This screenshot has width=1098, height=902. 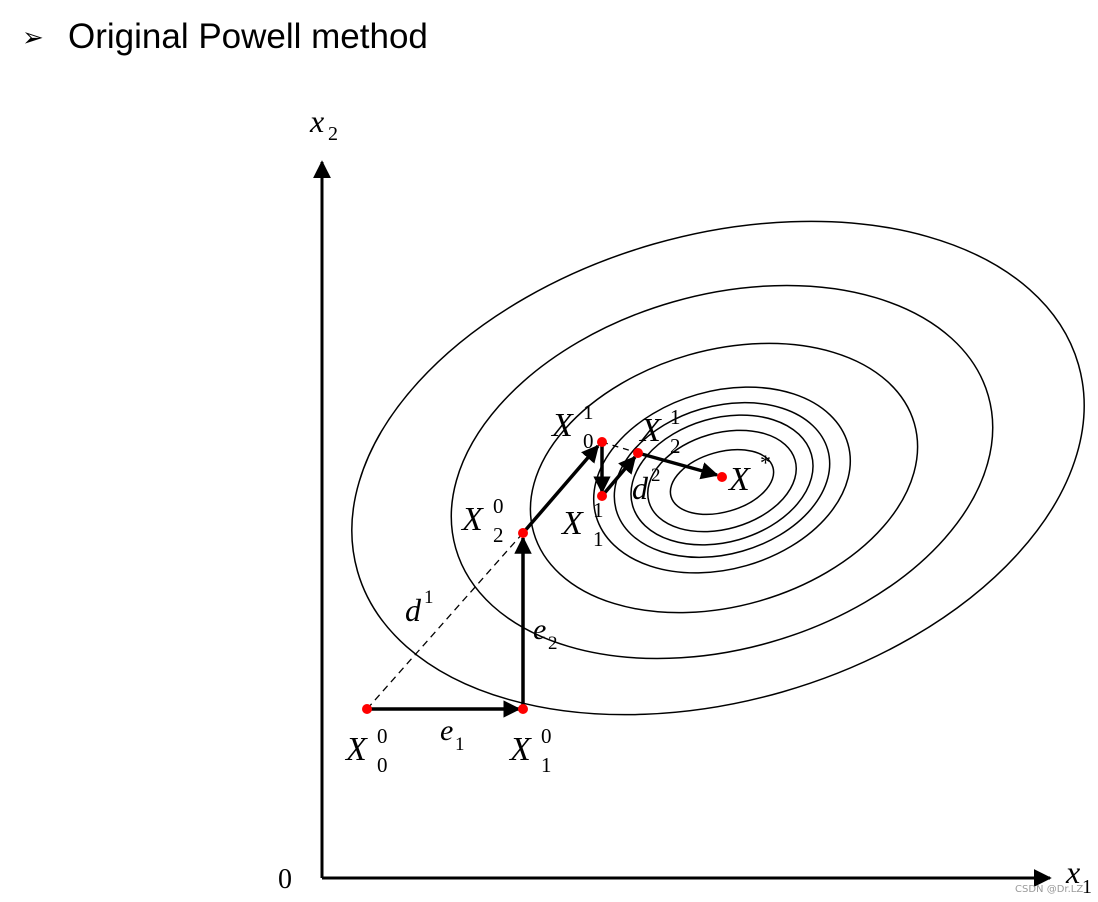 What do you see at coordinates (572, 523) in the screenshot?
I see `label-X11: X` at bounding box center [572, 523].